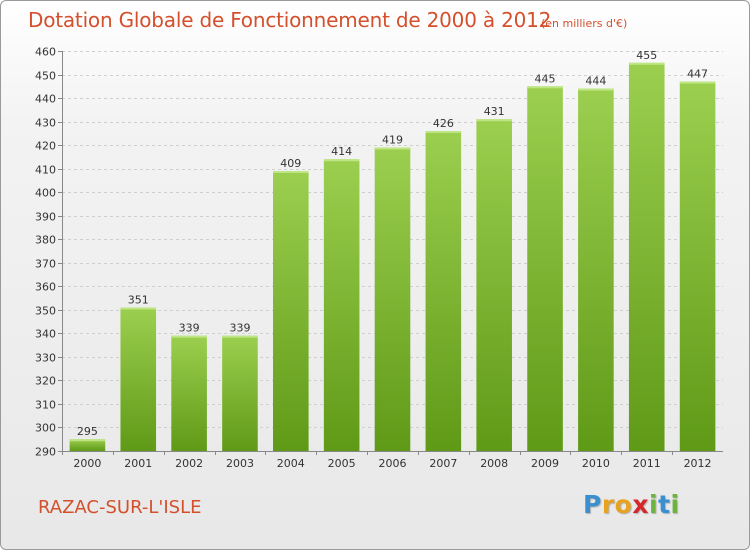  I want to click on x-tick-label: 2005, so click(342, 463).